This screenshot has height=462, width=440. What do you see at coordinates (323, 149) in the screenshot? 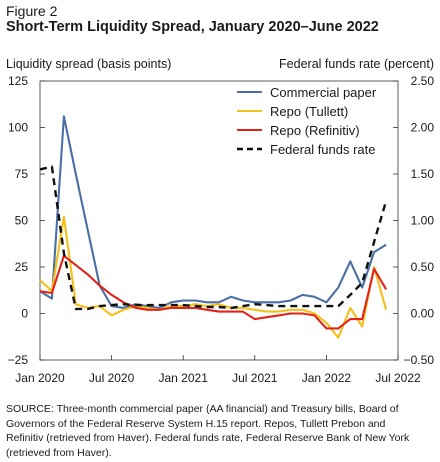
I see `legend-label: Federal funds rate` at bounding box center [323, 149].